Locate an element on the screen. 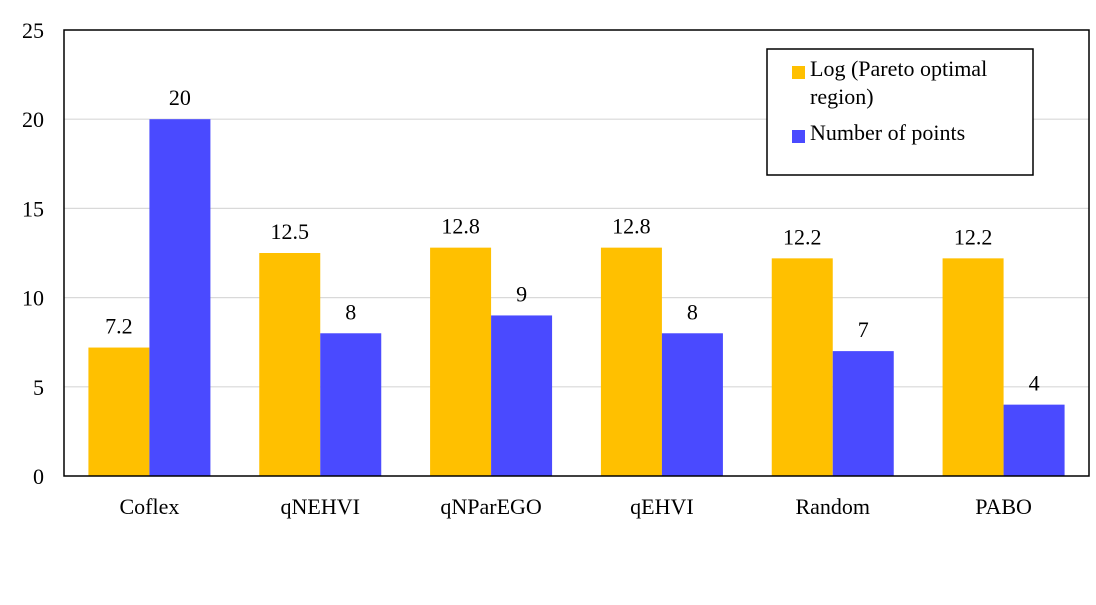 This screenshot has width=1096, height=605. data-label: 20 is located at coordinates (180, 97).